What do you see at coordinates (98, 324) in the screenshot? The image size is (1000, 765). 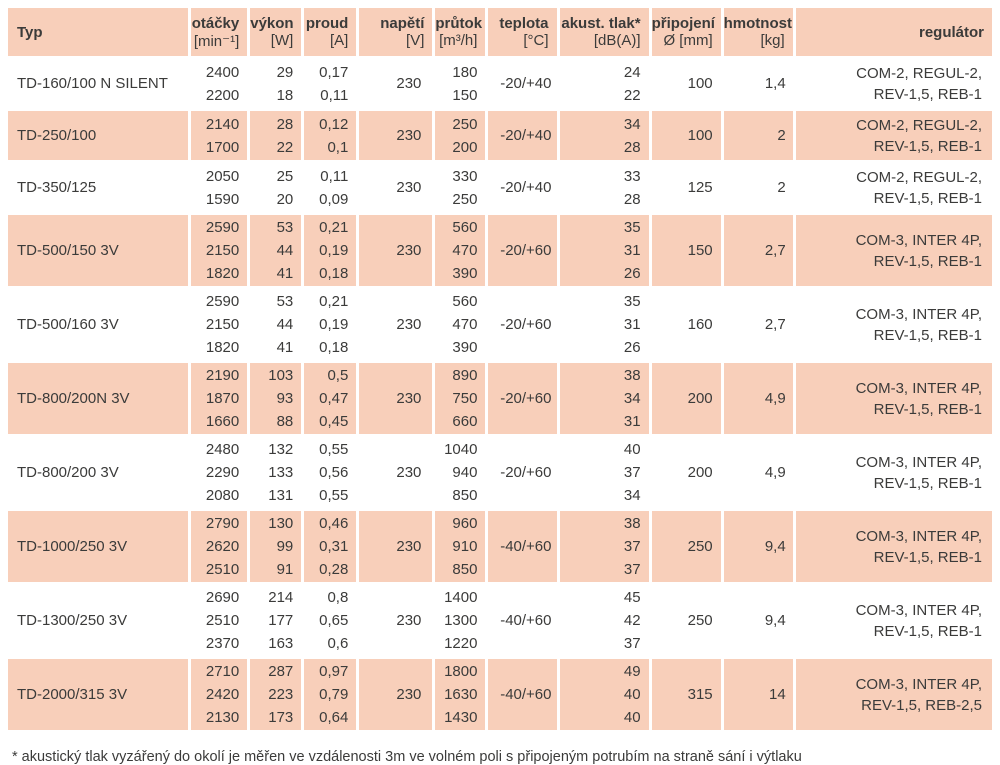 I see `cell-typ: TD-500/160 3V` at bounding box center [98, 324].